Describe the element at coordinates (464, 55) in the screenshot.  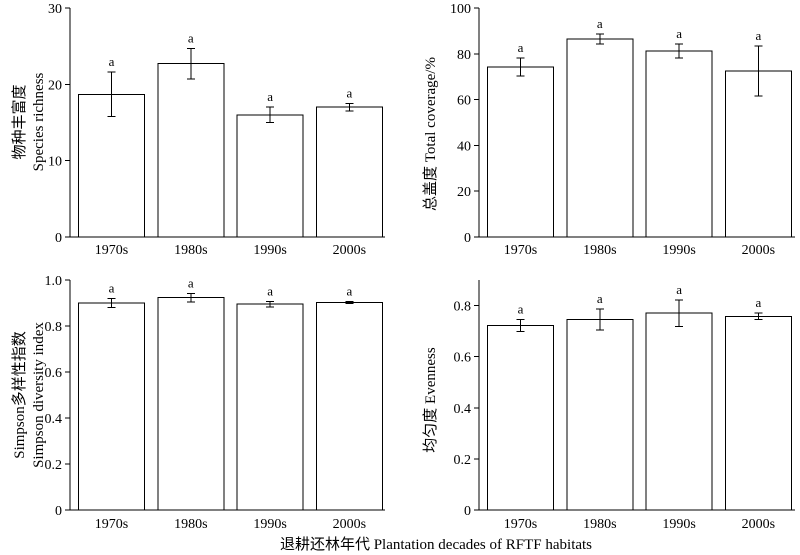
I see `y-tick-label: 80` at that location.